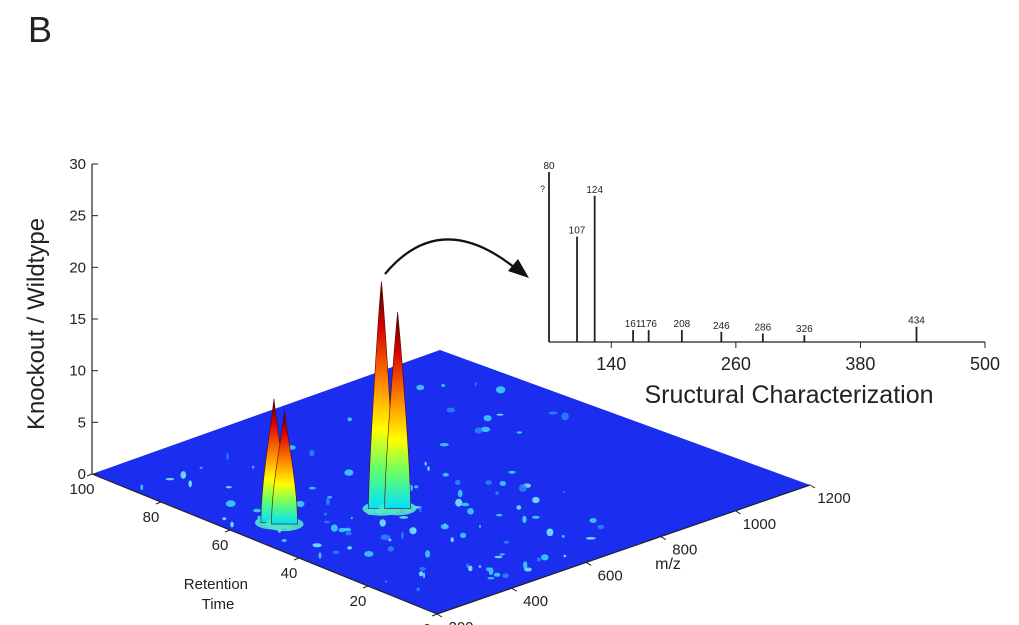 This screenshot has height=625, width=1019. What do you see at coordinates (358, 601) in the screenshot?
I see `retention-tick-label: 20` at bounding box center [358, 601].